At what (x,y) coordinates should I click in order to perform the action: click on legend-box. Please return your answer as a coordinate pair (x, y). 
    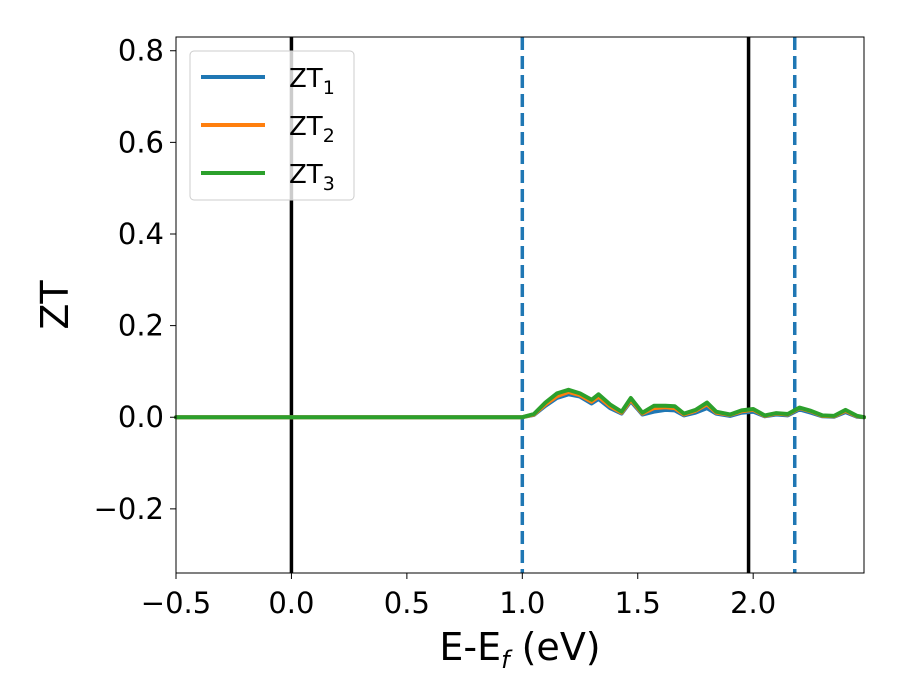
    Looking at the image, I should click on (272, 125).